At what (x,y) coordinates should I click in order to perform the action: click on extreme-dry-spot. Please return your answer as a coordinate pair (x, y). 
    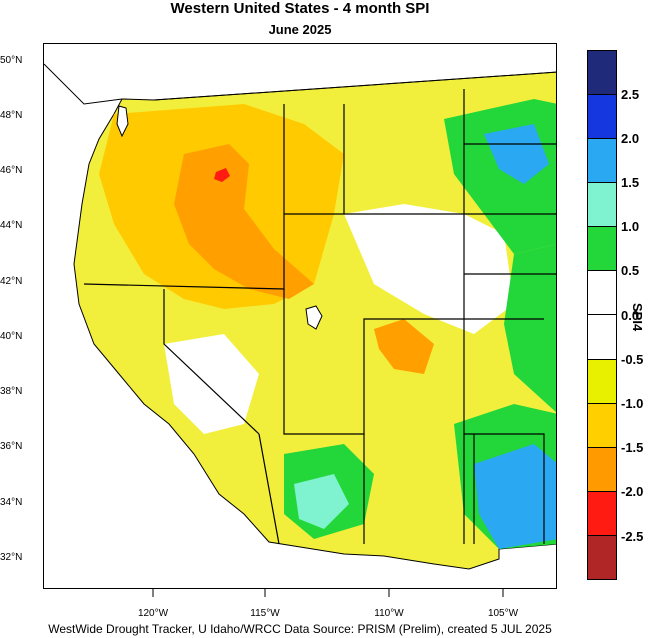
    Looking at the image, I should click on (222, 175).